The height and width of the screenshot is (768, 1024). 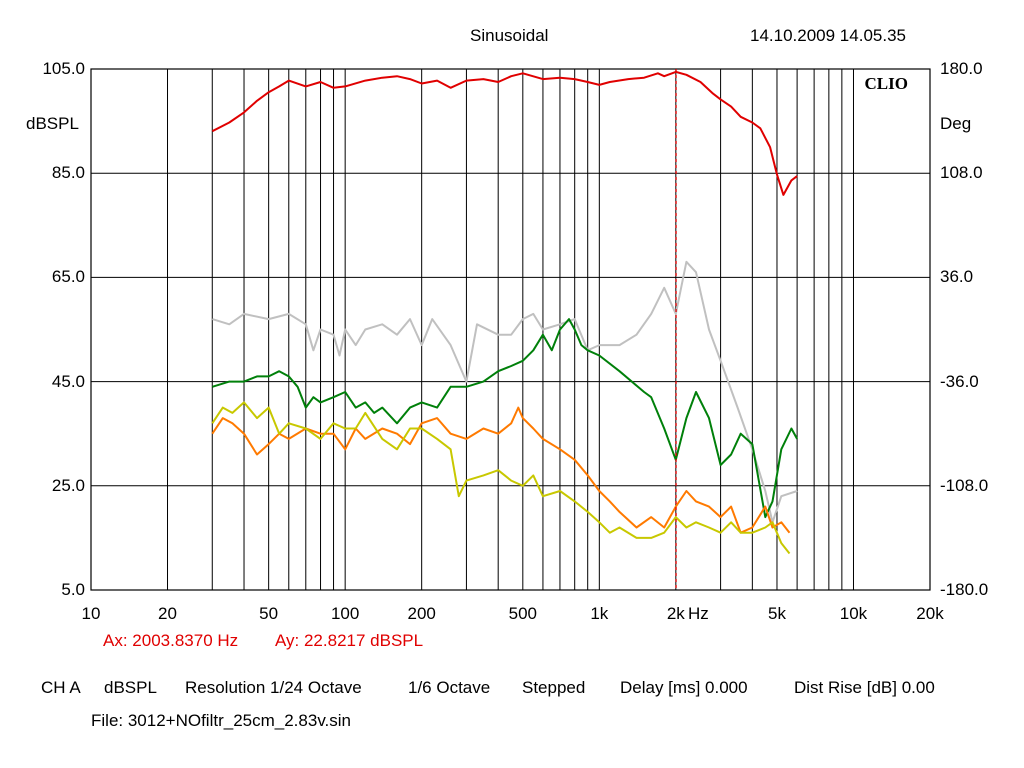 What do you see at coordinates (61, 687) in the screenshot?
I see `channel-label: CH A` at bounding box center [61, 687].